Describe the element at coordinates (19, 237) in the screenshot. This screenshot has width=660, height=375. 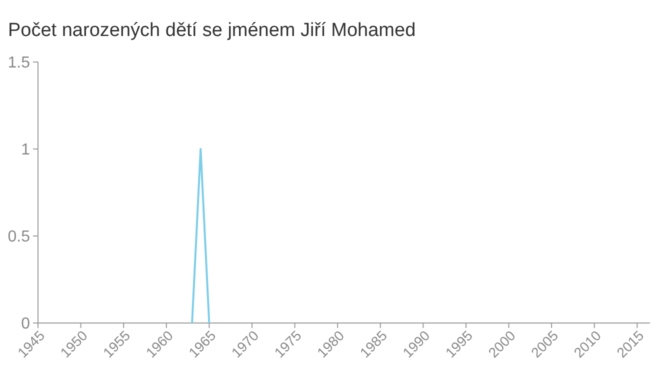
I see `y-tick-label: 0.5` at that location.